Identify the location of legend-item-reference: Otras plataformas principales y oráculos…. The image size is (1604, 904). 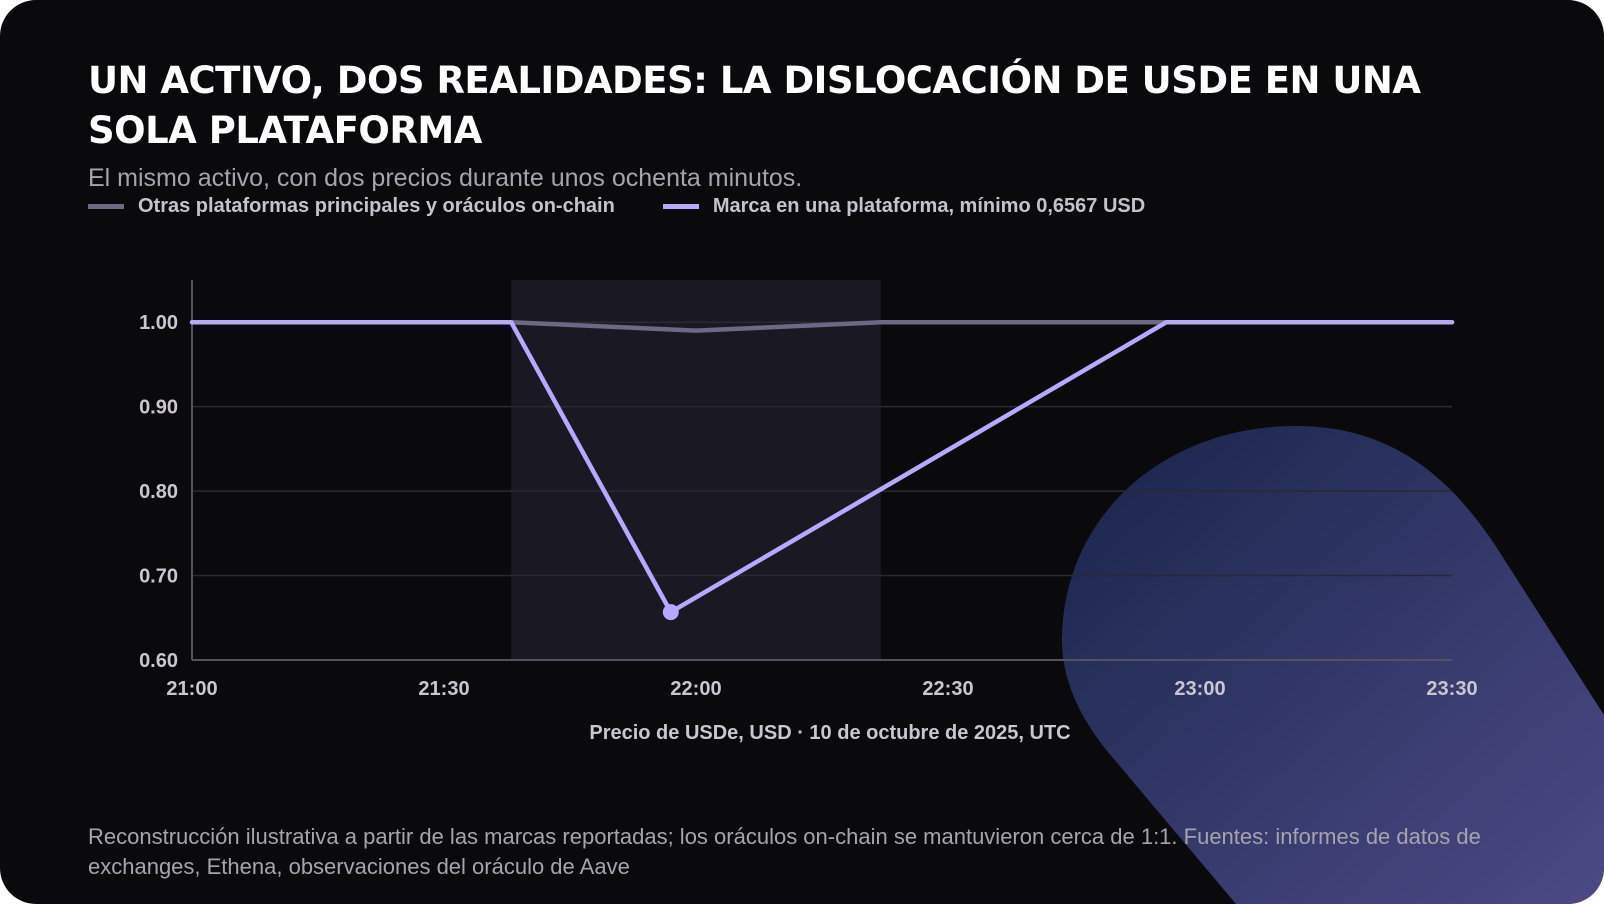
(351, 206).